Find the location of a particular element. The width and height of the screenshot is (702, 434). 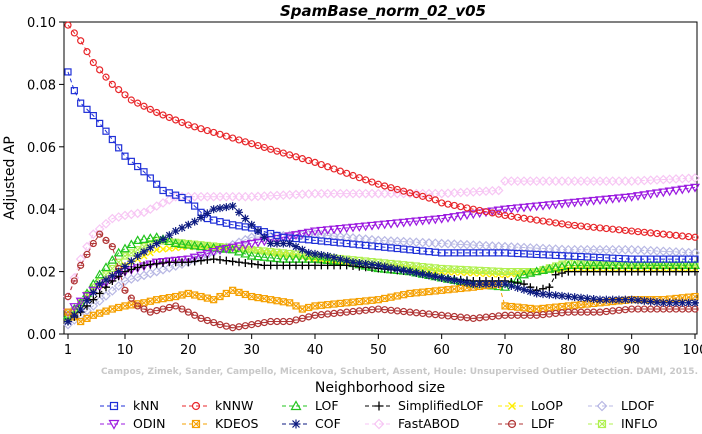

legend-item-fastabod: FastABOD is located at coordinates (412, 423).